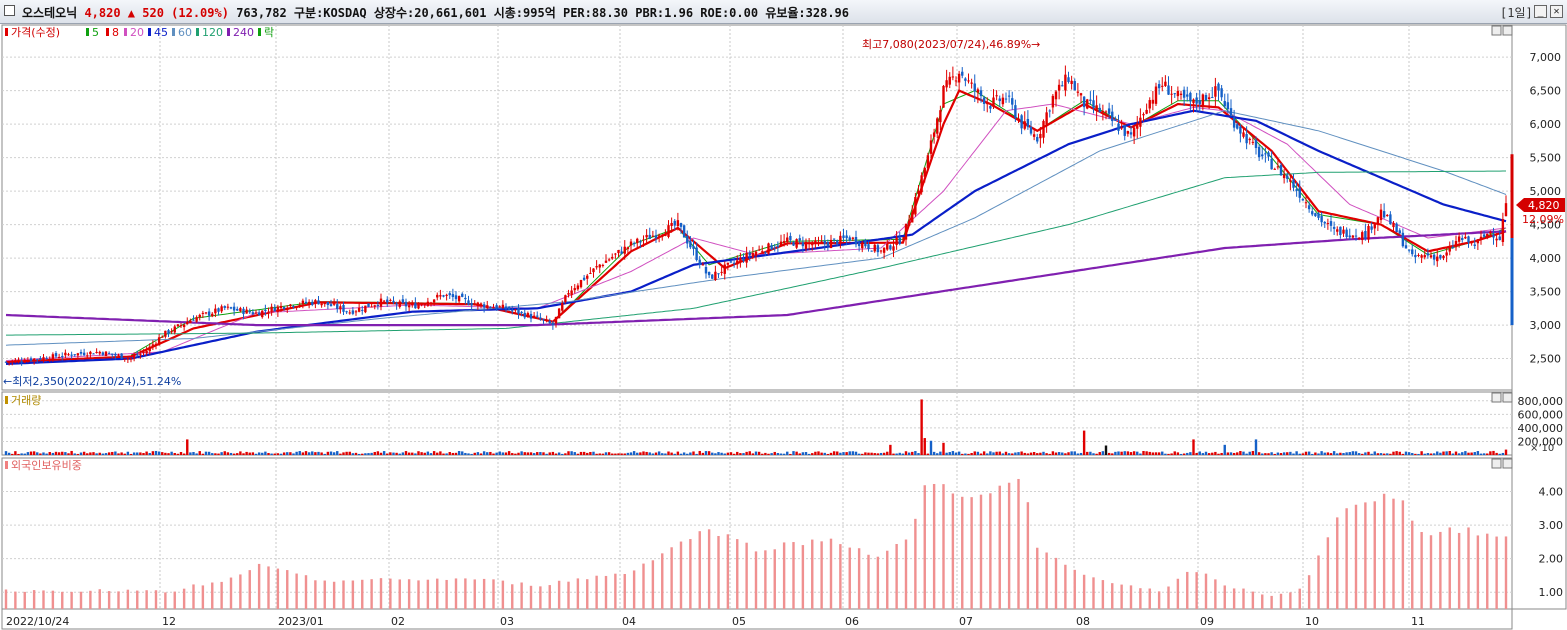 Image resolution: width=1567 pixels, height=630 pixels. I want to click on date-axis-label: 06, so click(852, 621).